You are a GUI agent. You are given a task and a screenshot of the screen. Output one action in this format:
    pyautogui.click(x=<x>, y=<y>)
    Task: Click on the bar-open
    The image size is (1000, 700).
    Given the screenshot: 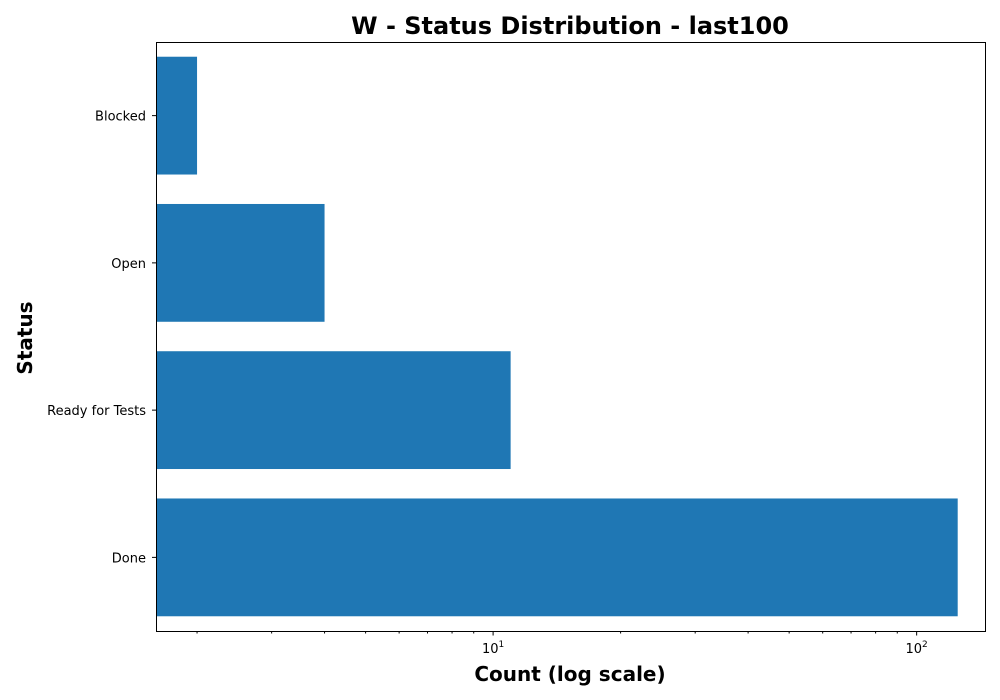 What is the action you would take?
    pyautogui.click(x=240, y=262)
    